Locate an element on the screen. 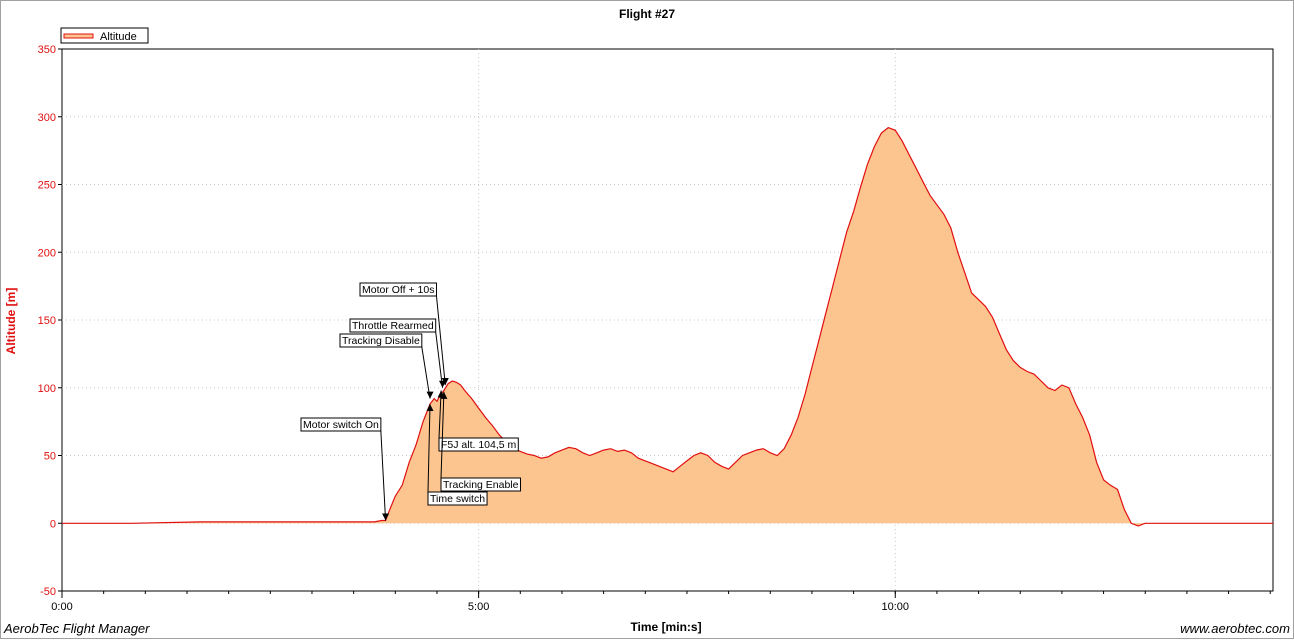  website-footer: www.aerobtec.com is located at coordinates (1235, 628).